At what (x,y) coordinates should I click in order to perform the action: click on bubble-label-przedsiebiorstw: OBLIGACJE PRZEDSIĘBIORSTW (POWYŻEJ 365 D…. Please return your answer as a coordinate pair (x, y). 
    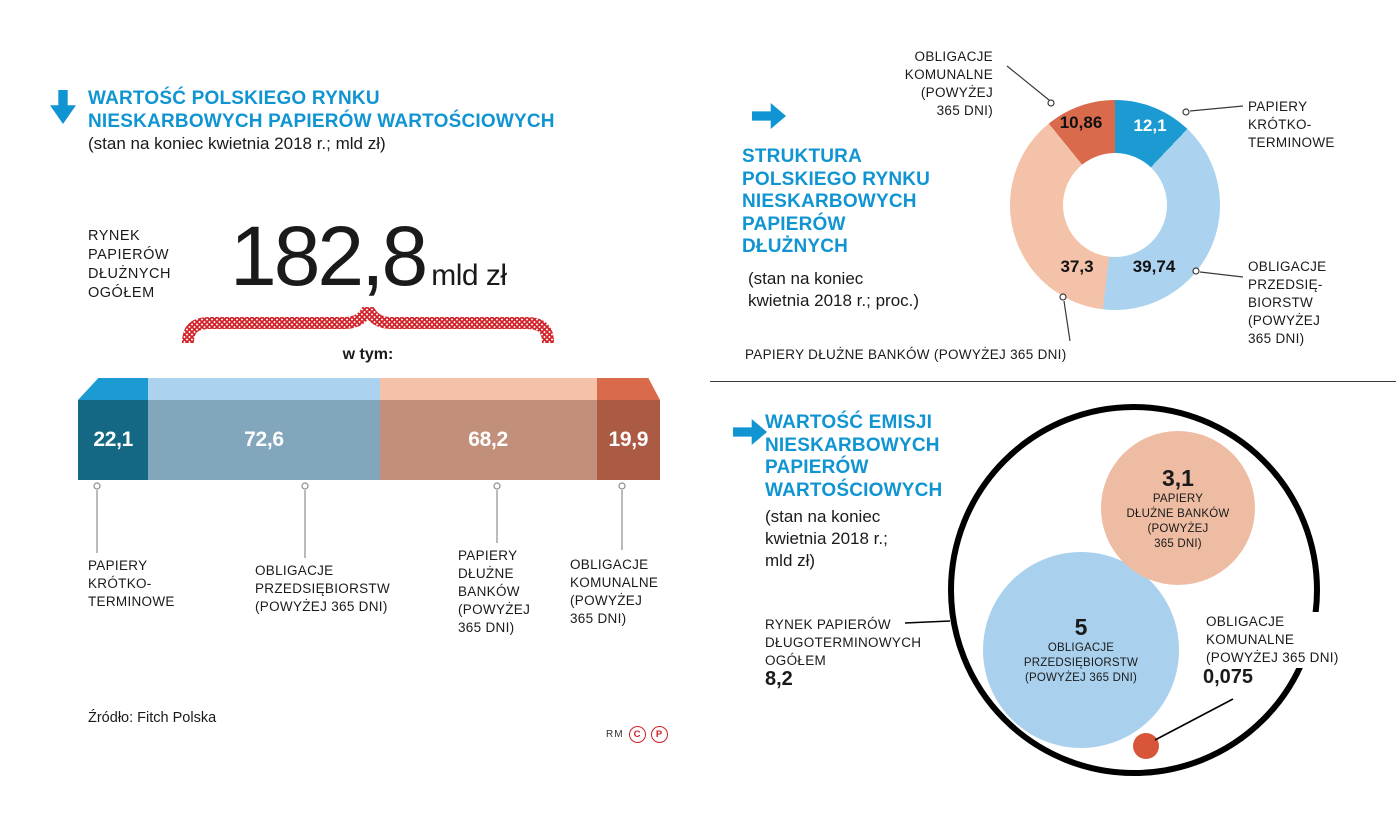
    Looking at the image, I should click on (1081, 663).